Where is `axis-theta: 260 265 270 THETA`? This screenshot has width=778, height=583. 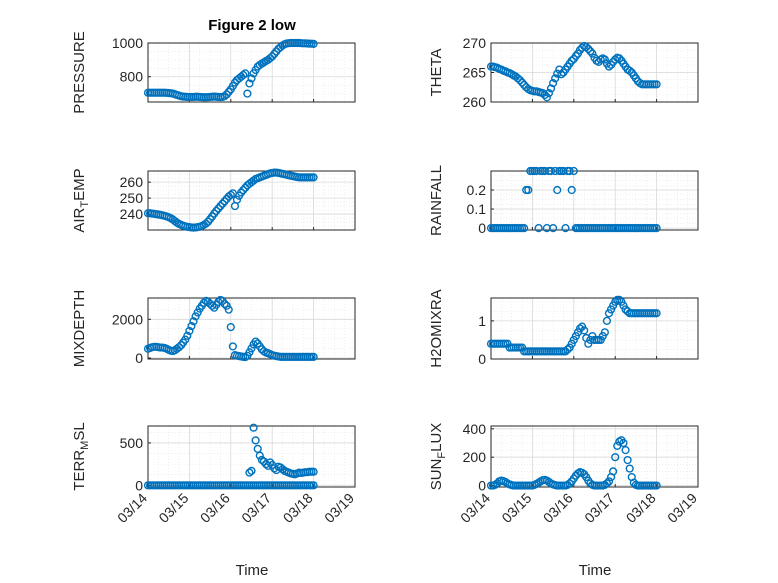 axis-theta: 260 265 270 THETA is located at coordinates (563, 72).